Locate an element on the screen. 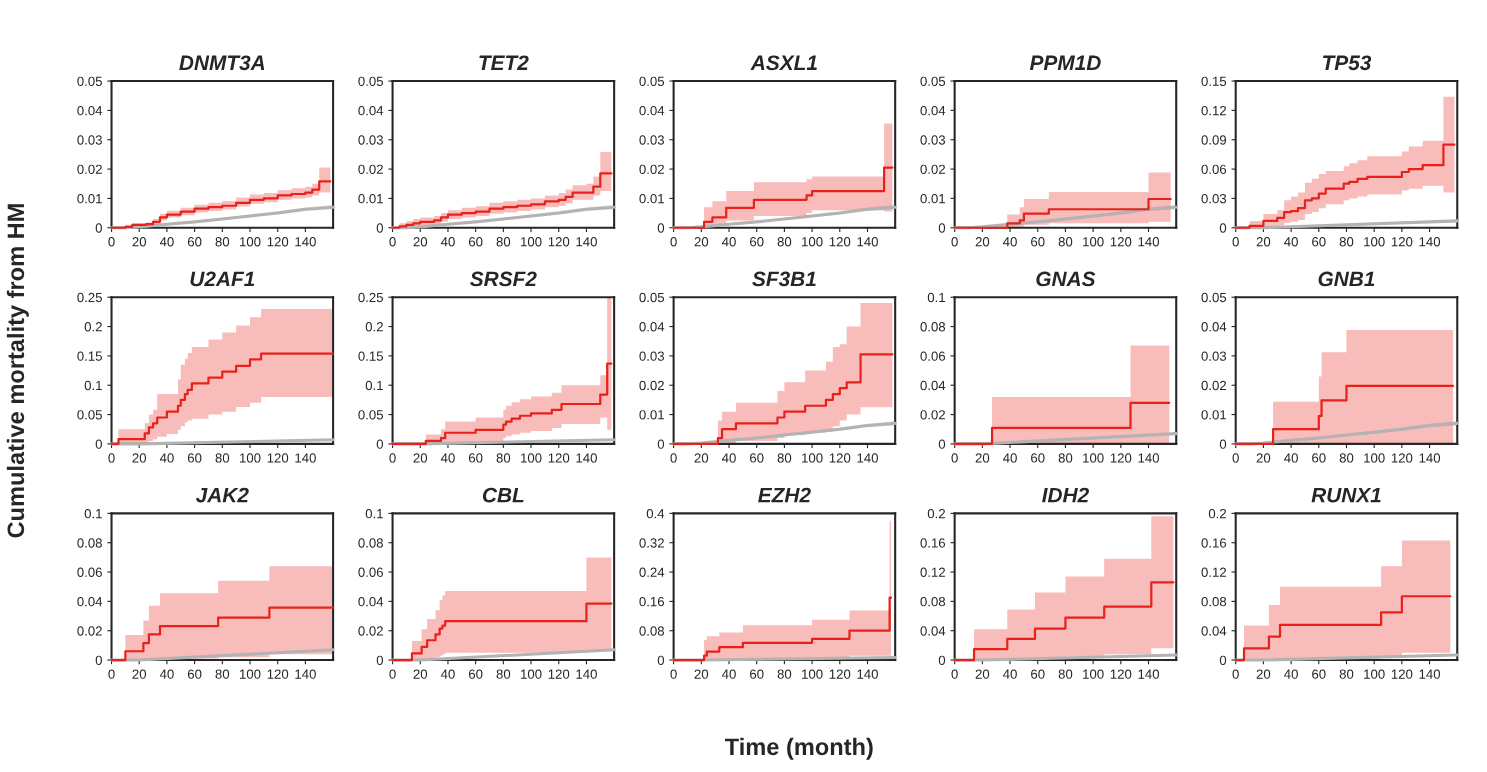 The width and height of the screenshot is (1487, 772). y-tick-label: 0.15 is located at coordinates (370, 356).